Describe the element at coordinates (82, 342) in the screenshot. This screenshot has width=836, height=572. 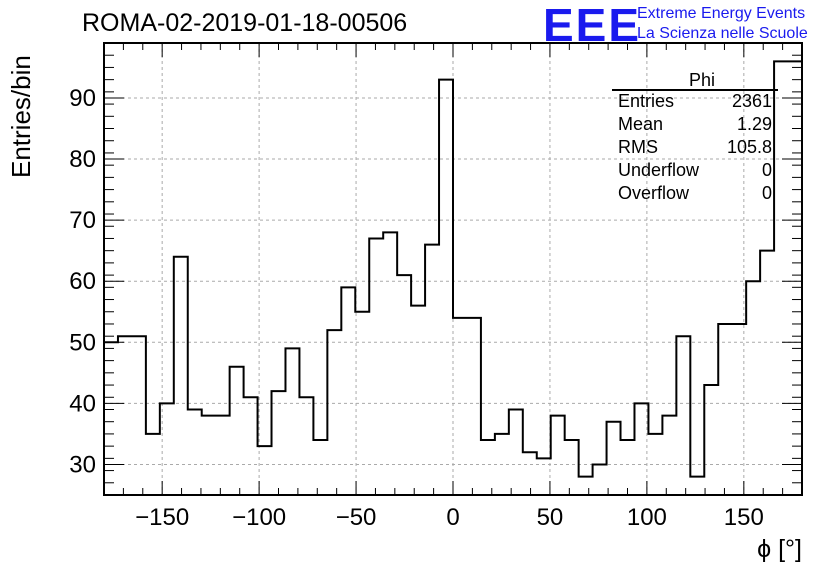
I see `y-tick-label: 50` at that location.